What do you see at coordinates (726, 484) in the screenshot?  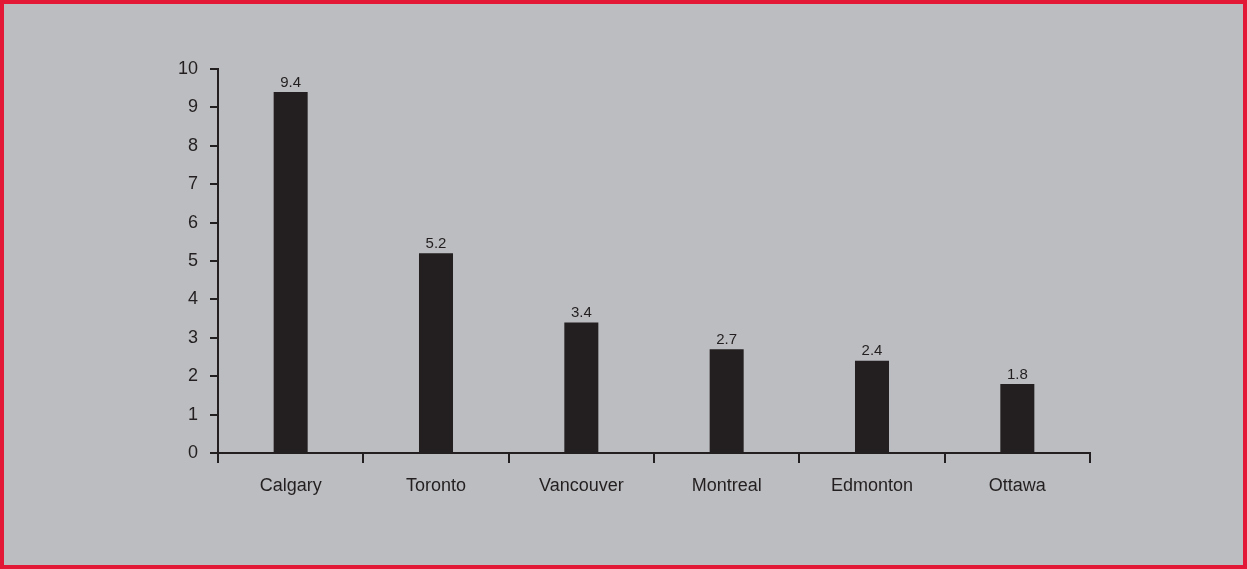 I see `x-tick-label: Montreal` at bounding box center [726, 484].